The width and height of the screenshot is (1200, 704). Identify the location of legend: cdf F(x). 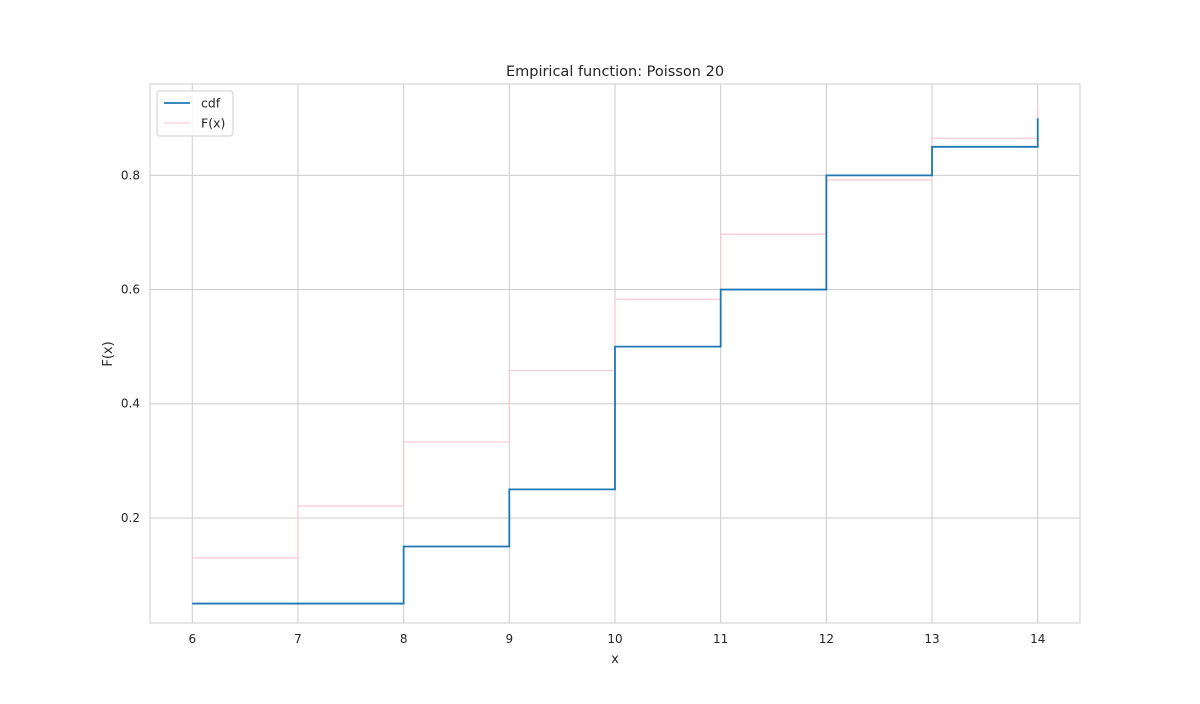
(195, 113).